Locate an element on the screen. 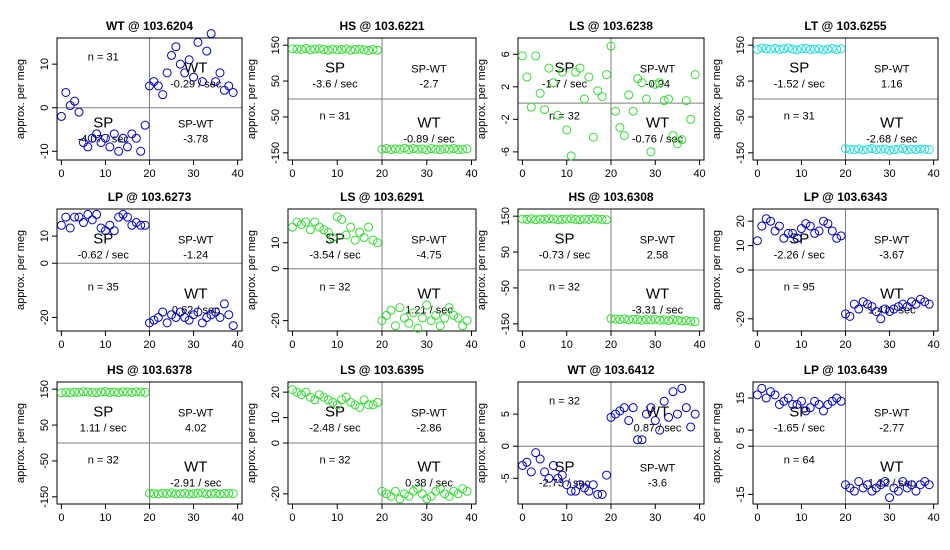  sp-rate: -1.52 / sec is located at coordinates (800, 85).